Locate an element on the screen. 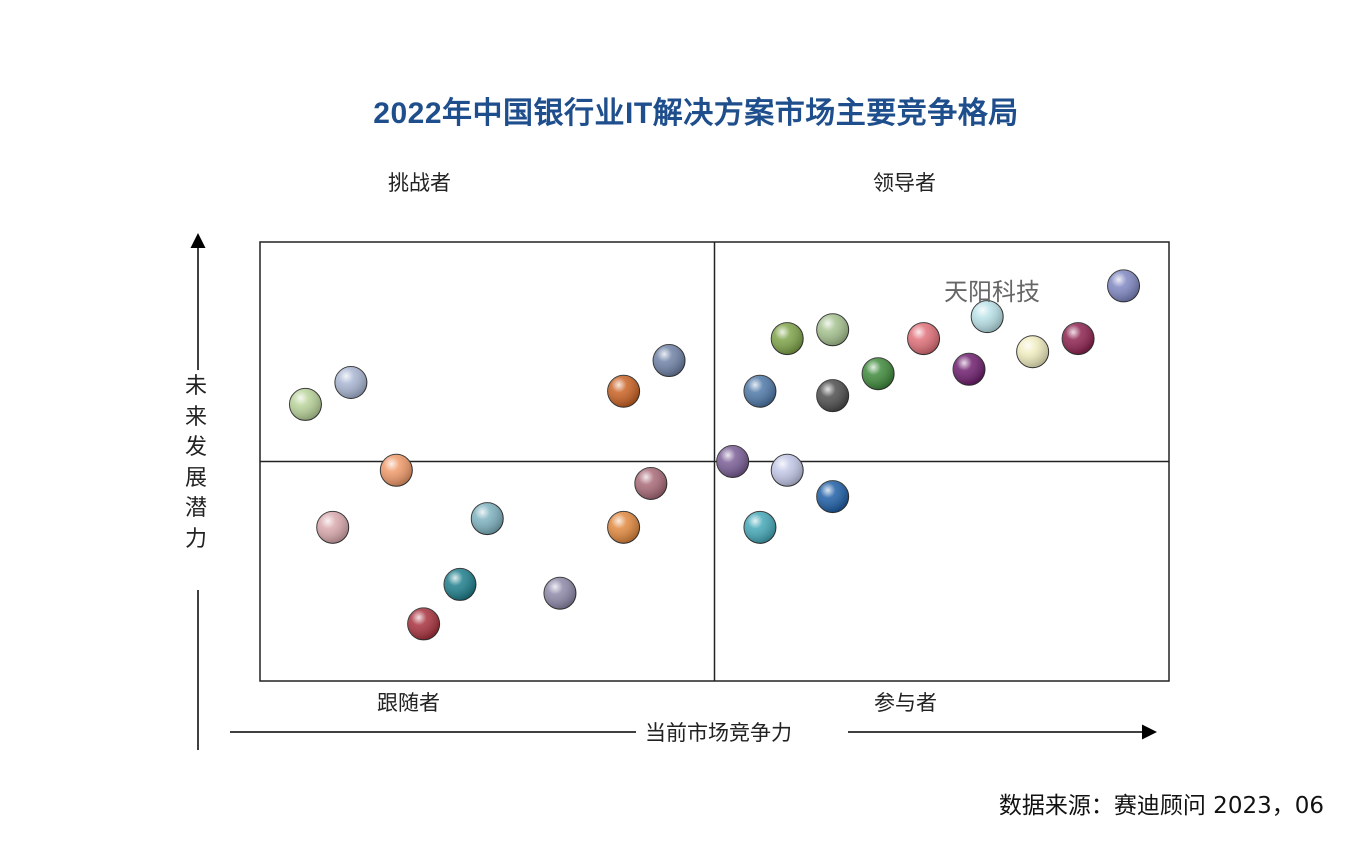 The width and height of the screenshot is (1362, 860). highlight-company-label: 天阳科技 is located at coordinates (992, 292).